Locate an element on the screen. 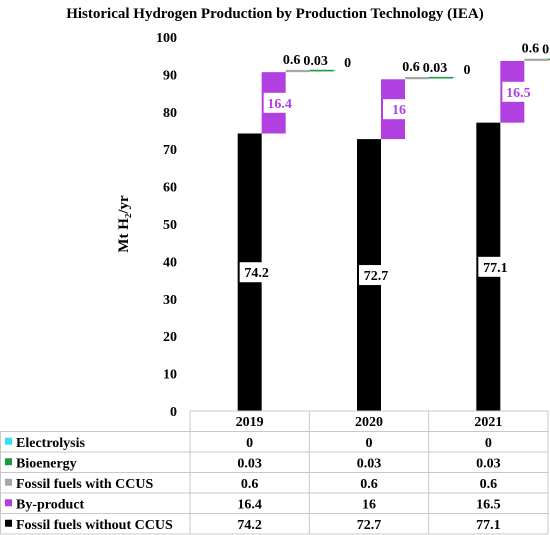  data-label-by-product: 16.5 is located at coordinates (518, 93).